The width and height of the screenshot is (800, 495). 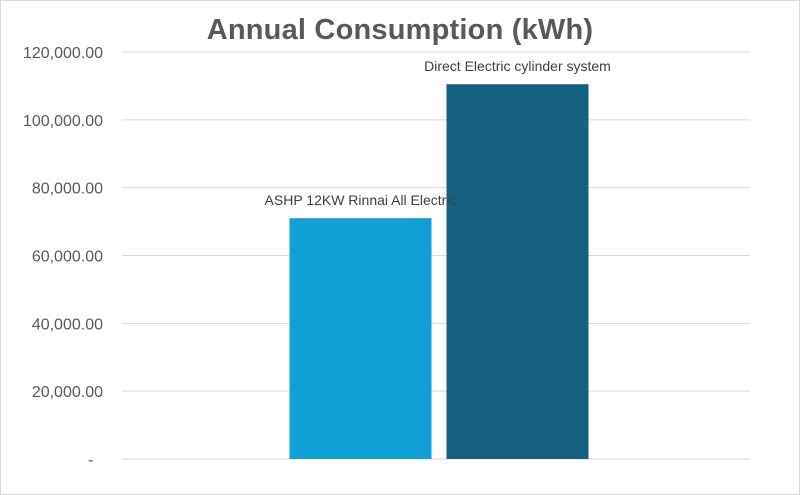 What do you see at coordinates (400, 30) in the screenshot?
I see `chart-title: Annual Consumption (kWh)` at bounding box center [400, 30].